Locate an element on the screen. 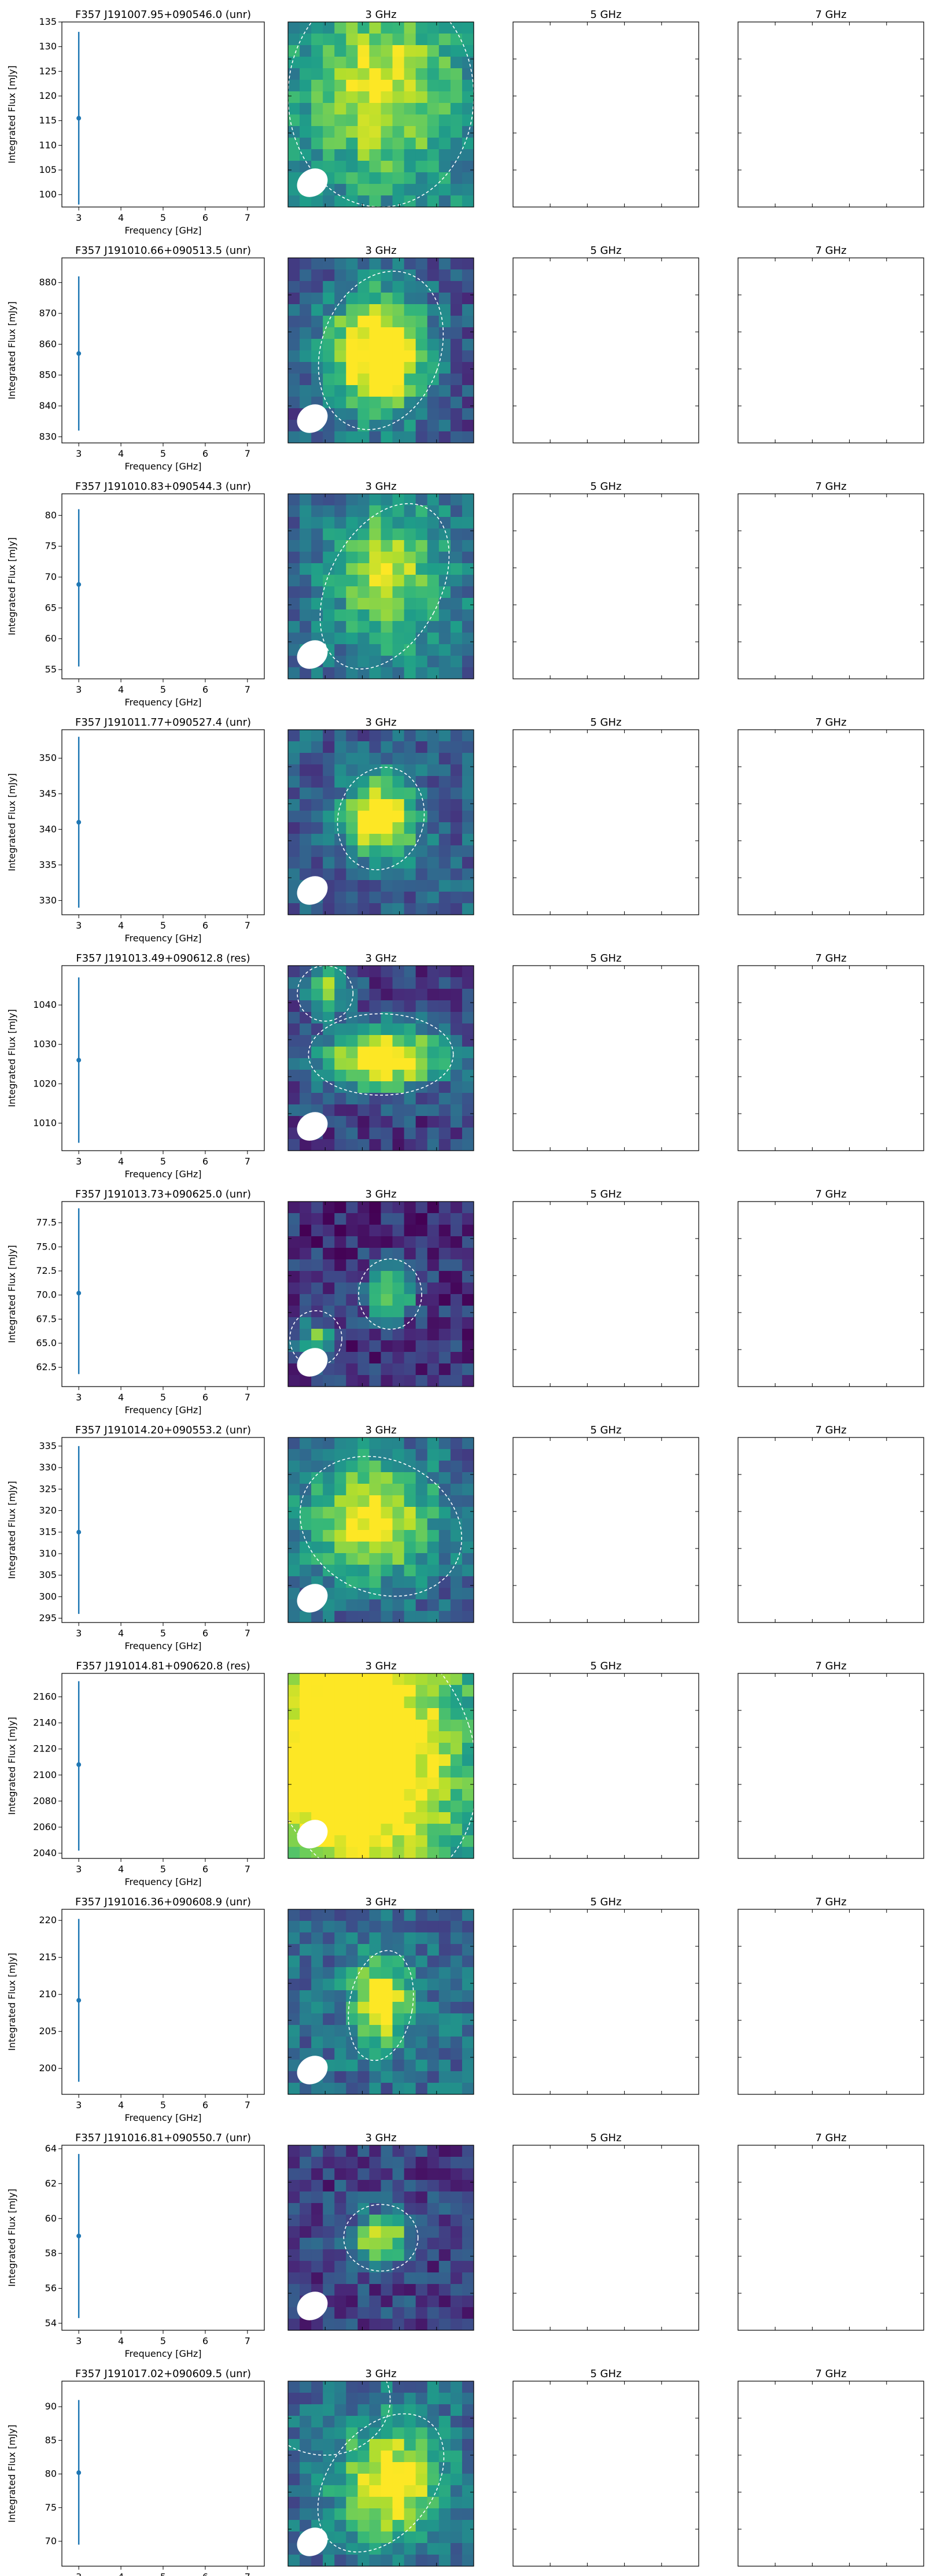  y-tick-label: 335 is located at coordinates (48, 864).